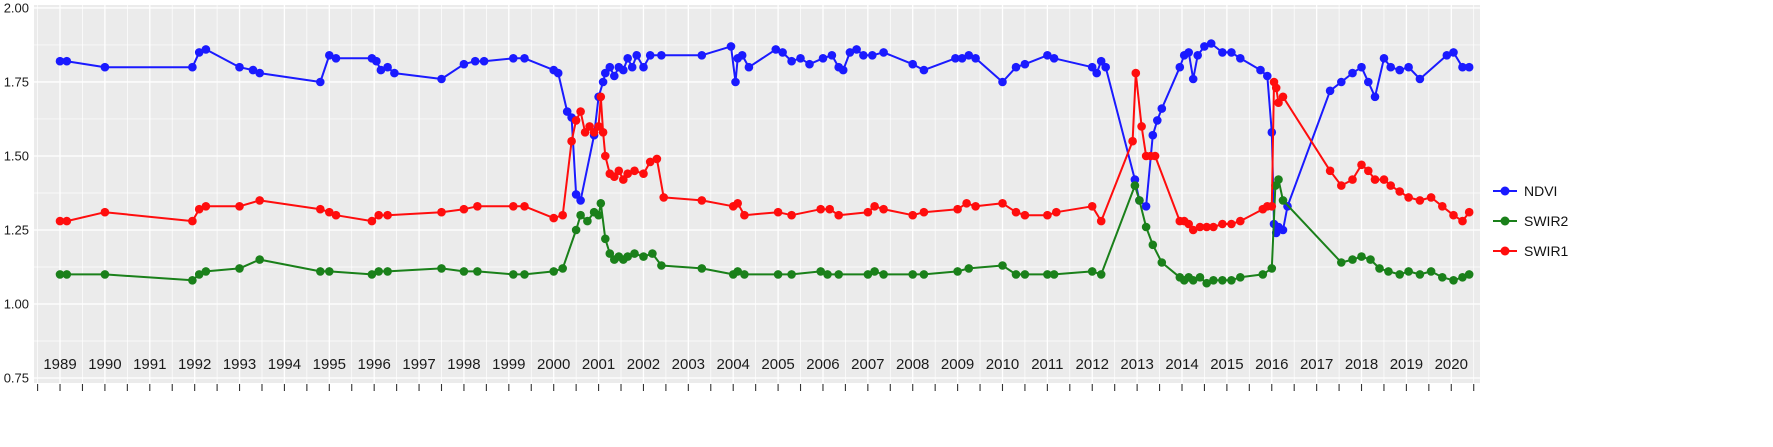  What do you see at coordinates (463, 364) in the screenshot?
I see `x-tick-label: 1998` at bounding box center [463, 364].